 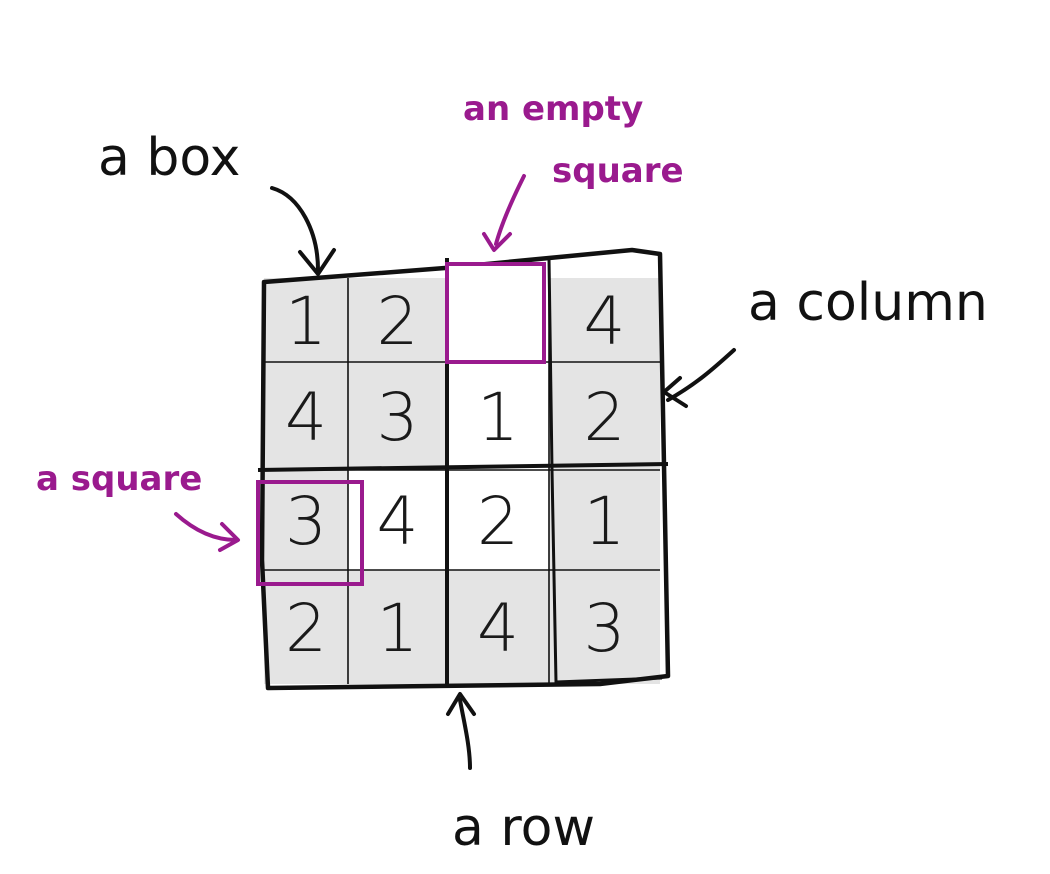 What do you see at coordinates (461, 704) in the screenshot?
I see `row-arrow-head` at bounding box center [461, 704].